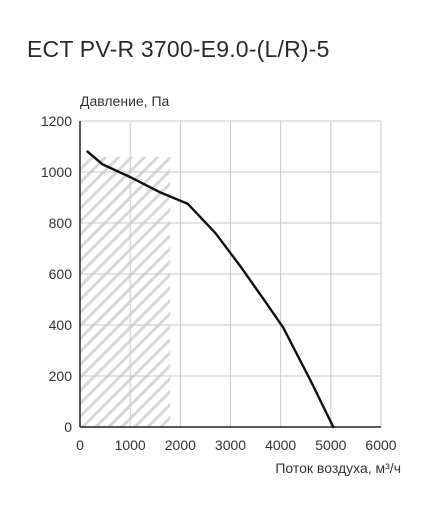 Image resolution: width=447 pixels, height=509 pixels. I want to click on x-tick-labels: 0 1000 2000 3000 4000 5000 6000, so click(236, 445).